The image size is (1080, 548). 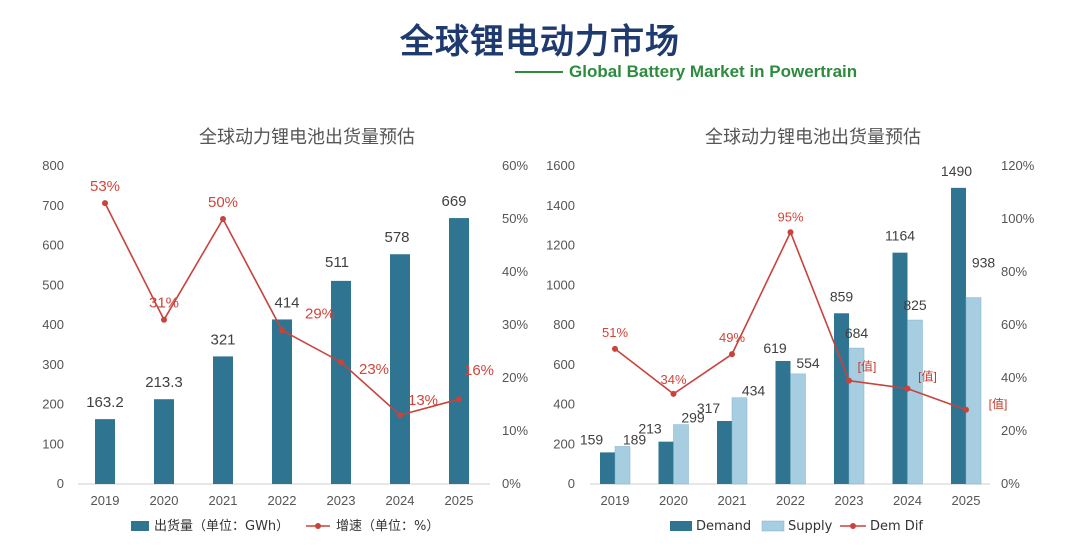 I want to click on bar-value-label: 213.3, so click(x=164, y=382).